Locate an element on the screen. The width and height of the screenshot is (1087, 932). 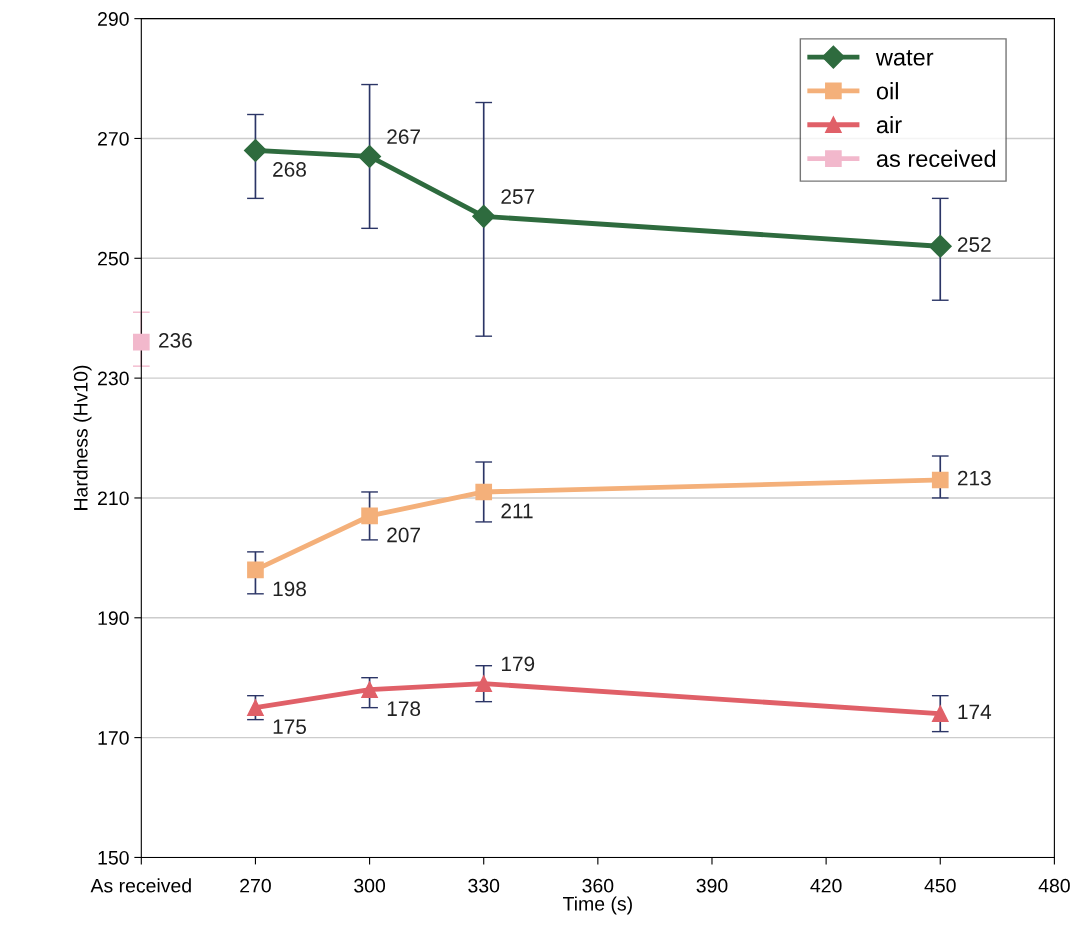
legend-label: oil is located at coordinates (887, 91).